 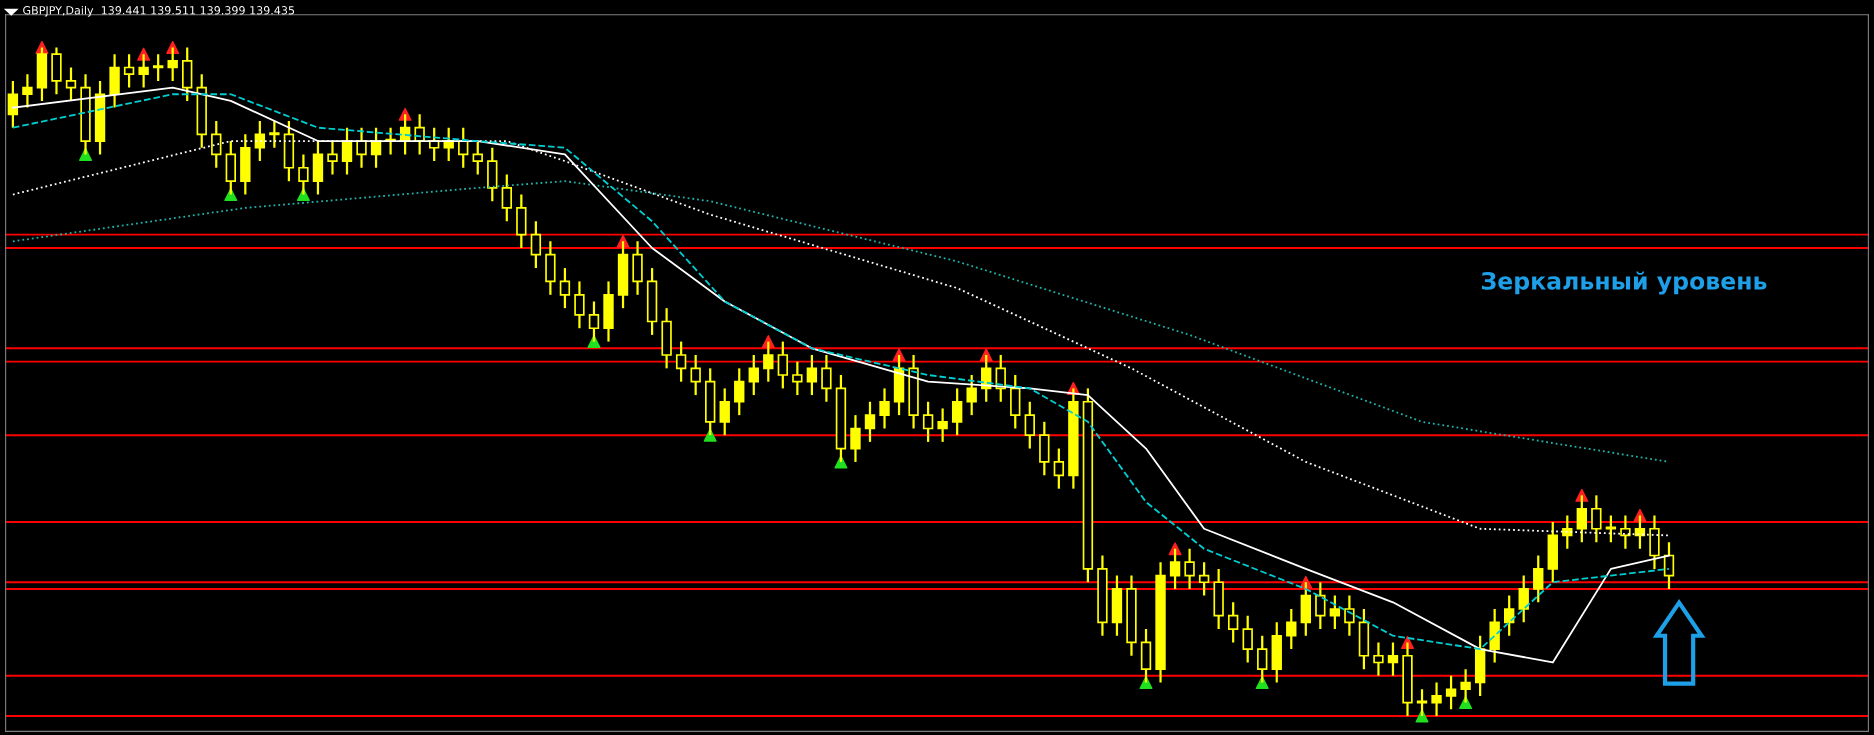 What do you see at coordinates (1624, 283) in the screenshot?
I see `annotation: Зеркальный уровень` at bounding box center [1624, 283].